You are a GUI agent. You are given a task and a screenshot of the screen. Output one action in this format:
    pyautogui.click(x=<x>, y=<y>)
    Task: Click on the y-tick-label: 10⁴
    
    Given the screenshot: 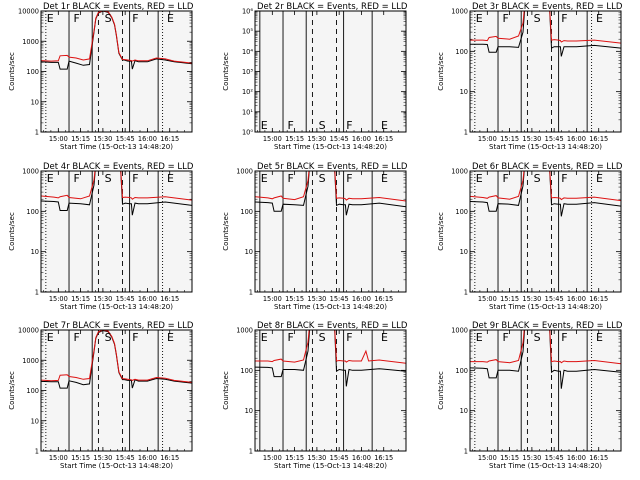 What is the action you would take?
    pyautogui.click(x=247, y=52)
    